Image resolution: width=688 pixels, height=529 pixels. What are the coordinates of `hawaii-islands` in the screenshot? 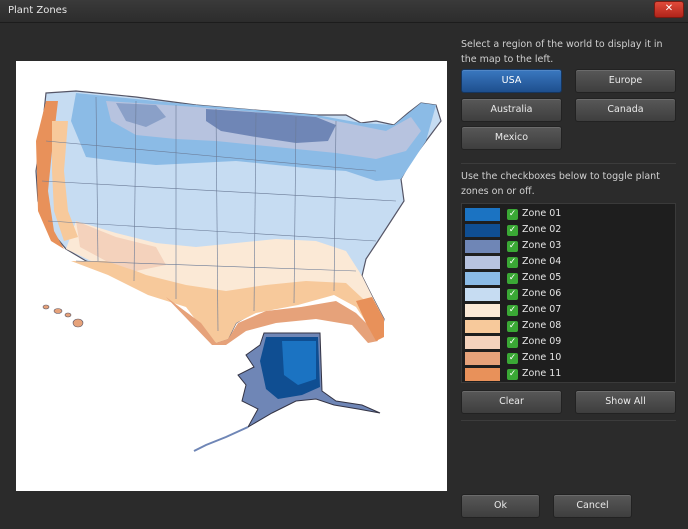 It's located at (63, 316).